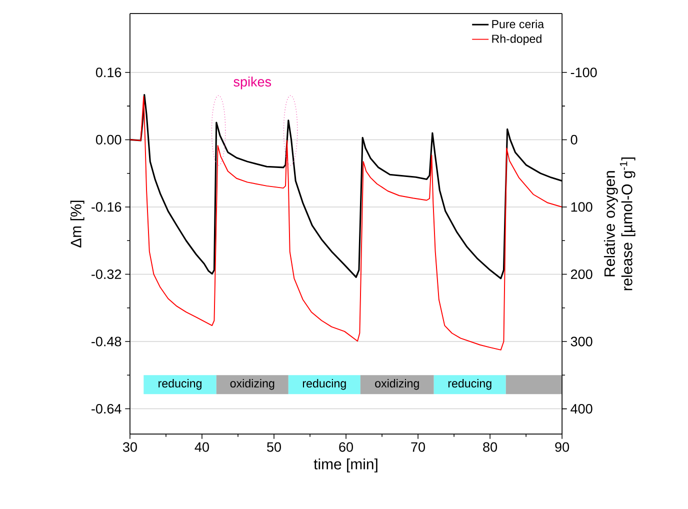 The height and width of the screenshot is (509, 688). Describe the element at coordinates (253, 83) in the screenshot. I see `annotation: spikes` at that location.